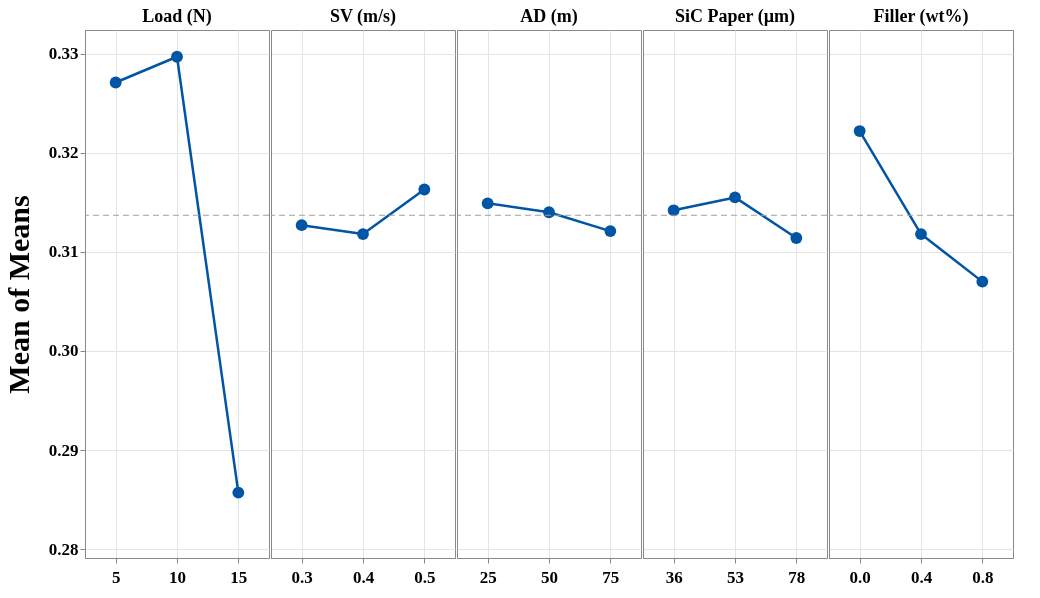 This screenshot has height=598, width=1040. What do you see at coordinates (63, 54) in the screenshot?
I see `y-tick-label: 0.33` at bounding box center [63, 54].